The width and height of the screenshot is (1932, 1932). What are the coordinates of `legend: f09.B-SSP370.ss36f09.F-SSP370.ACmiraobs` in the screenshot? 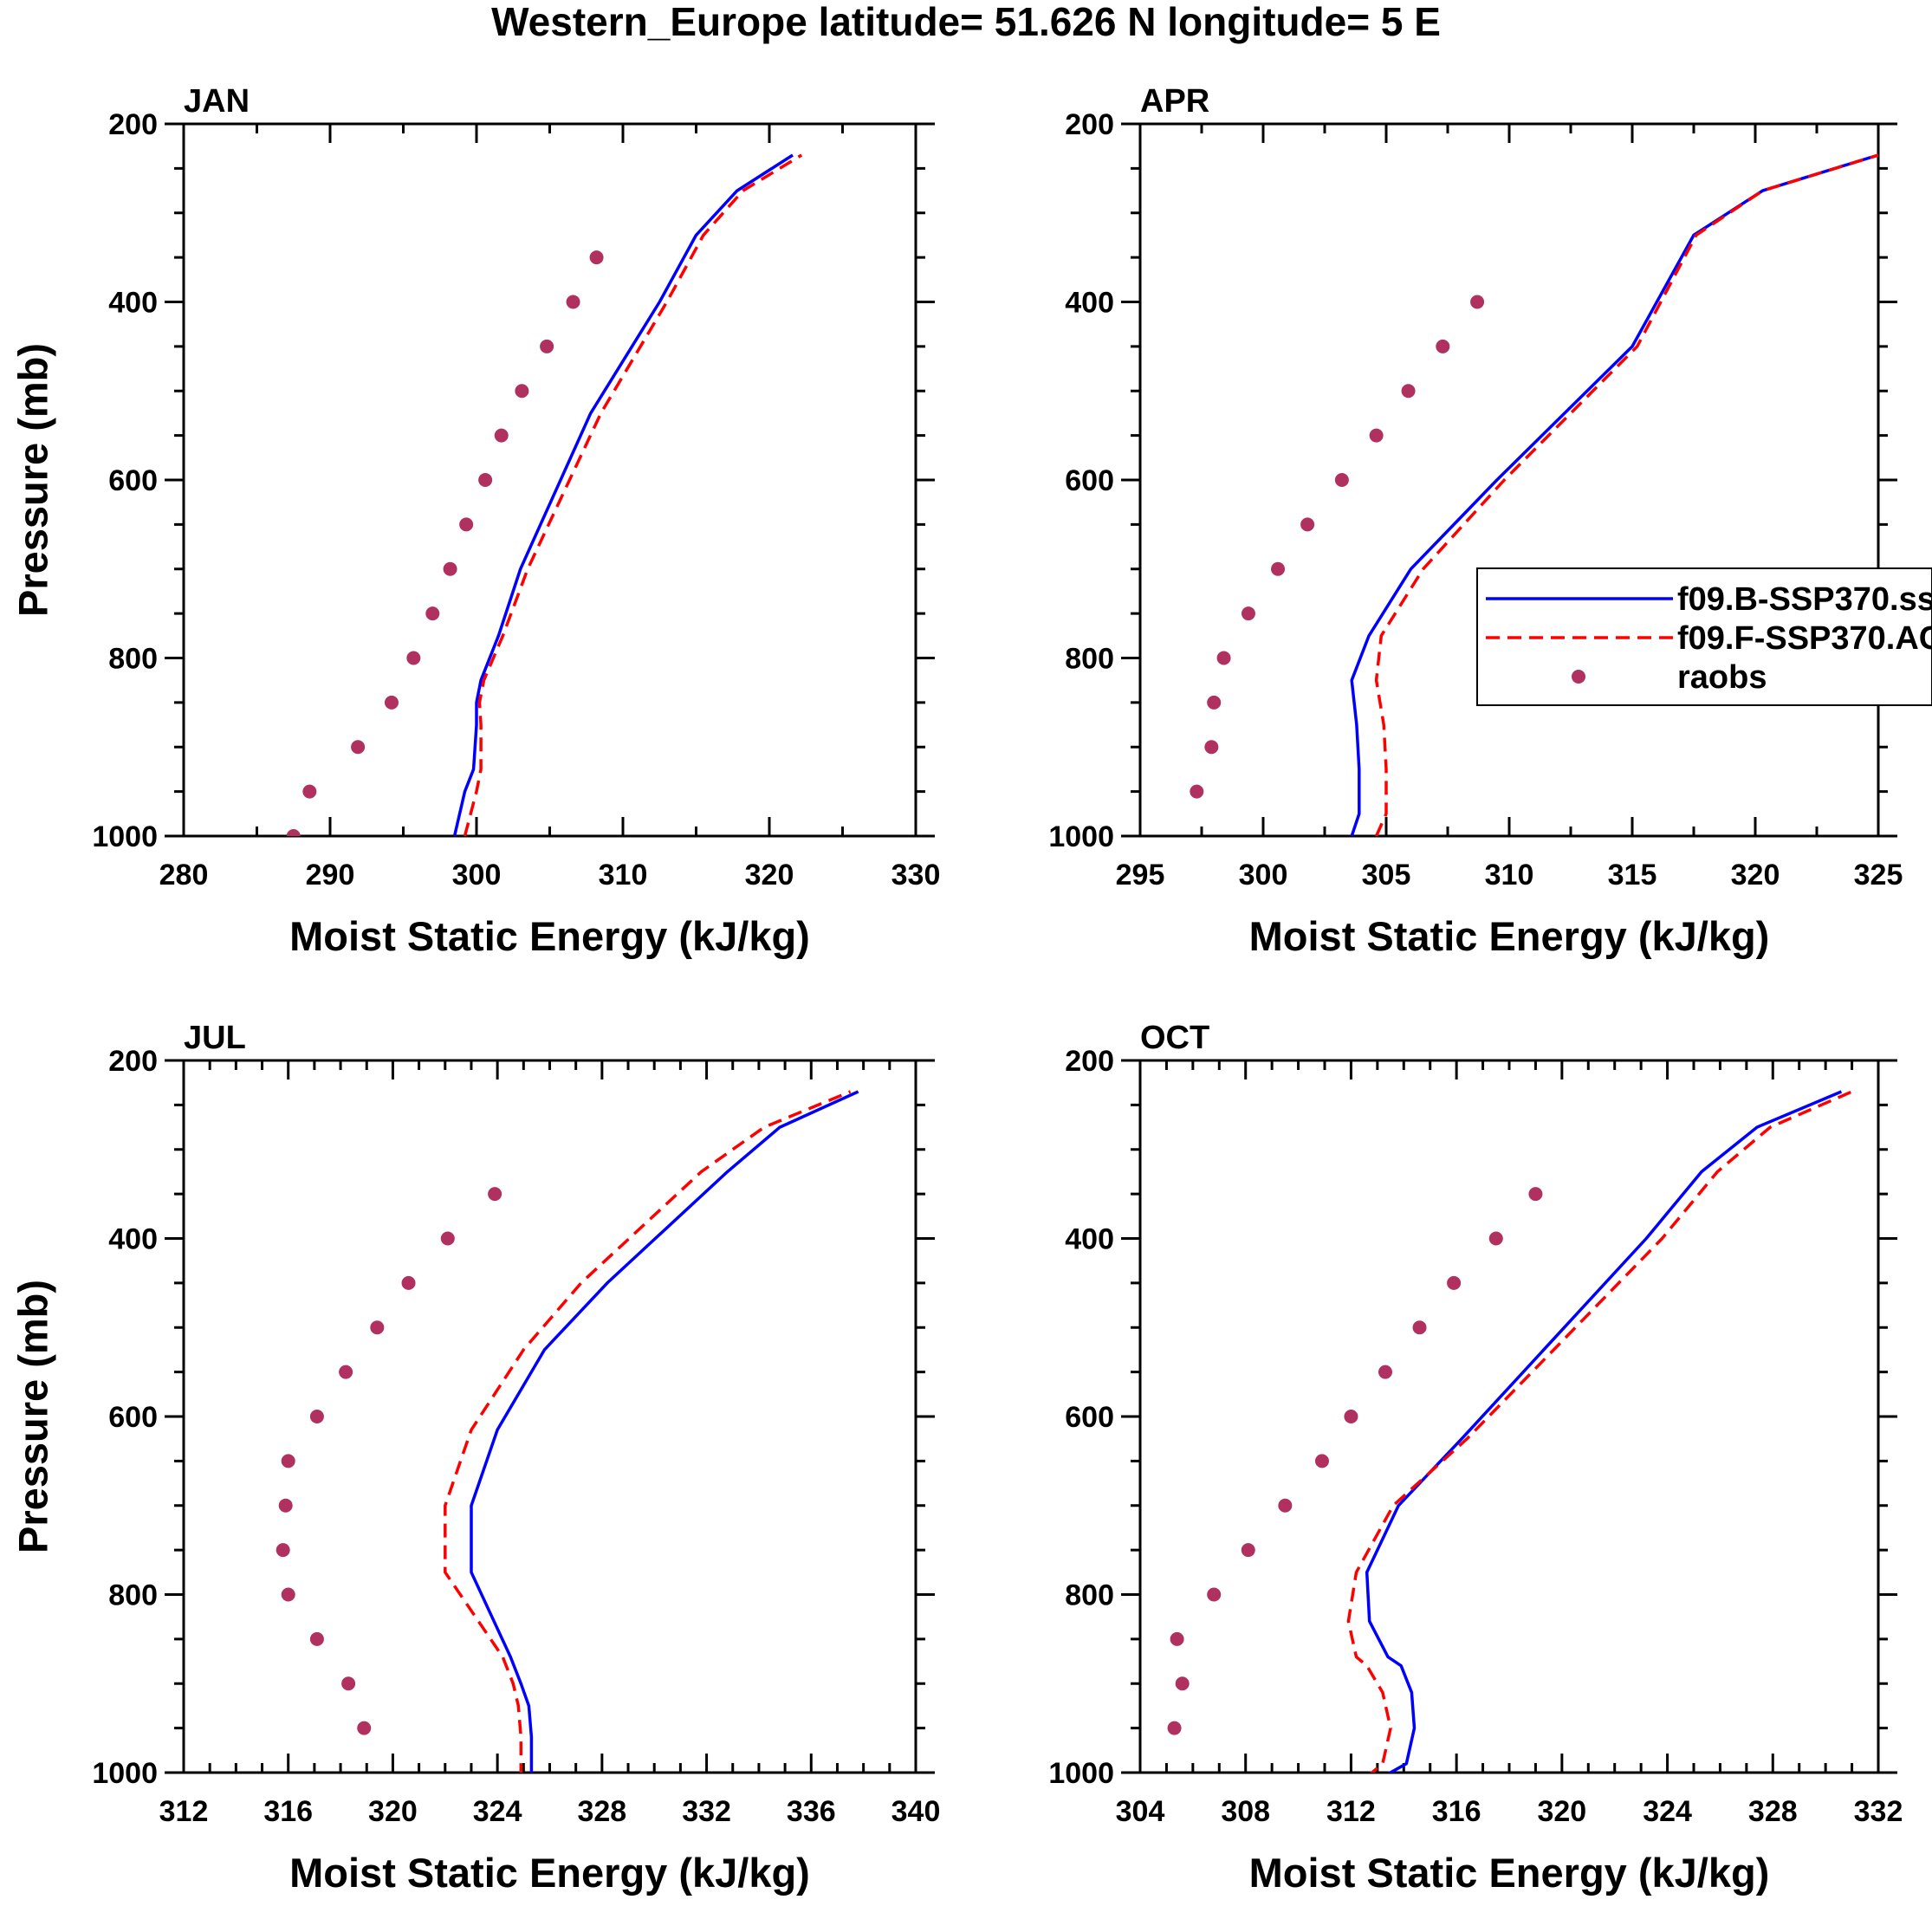 It's located at (1704, 636).